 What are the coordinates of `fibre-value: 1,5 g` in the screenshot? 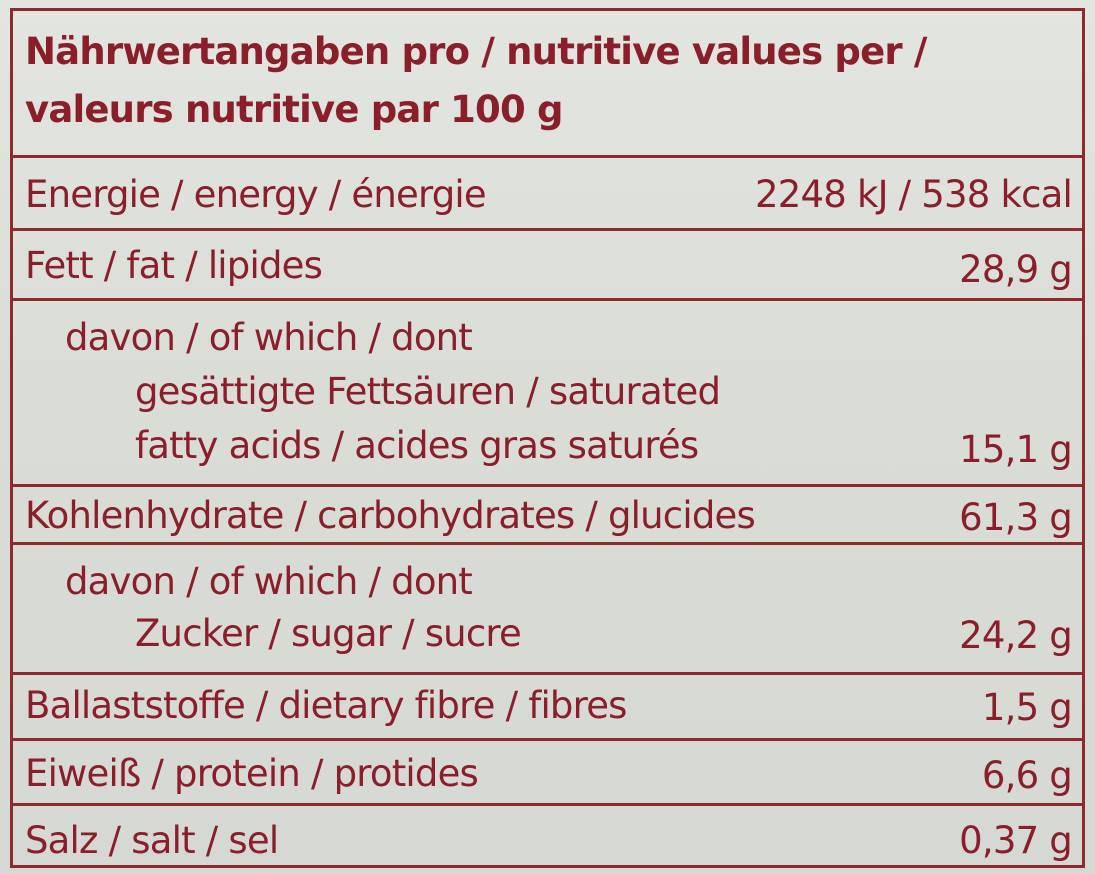 It's located at (1027, 707).